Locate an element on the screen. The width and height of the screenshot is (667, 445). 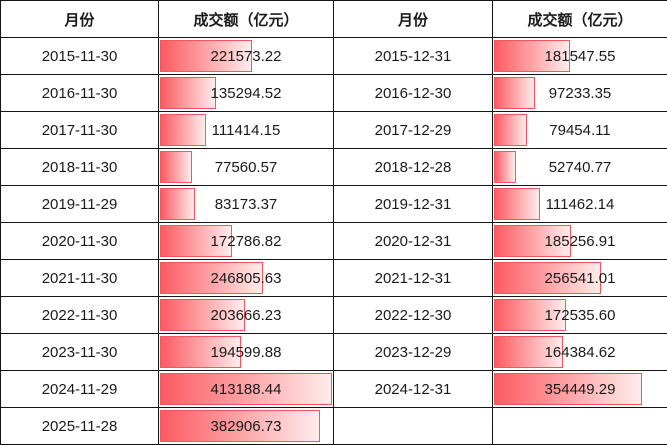
amount-value: 181547.55 is located at coordinates (580, 56).